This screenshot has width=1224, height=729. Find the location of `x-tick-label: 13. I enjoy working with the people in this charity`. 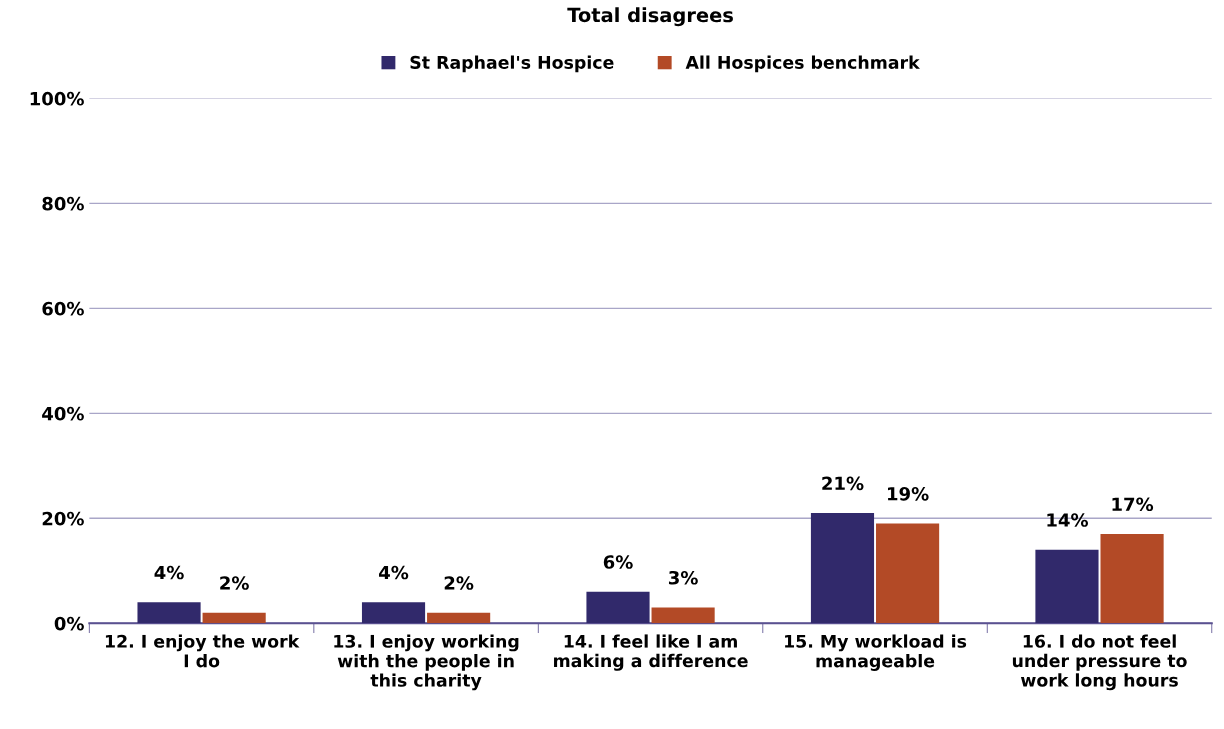

x-tick-label: 13. I enjoy working with the people in this charity is located at coordinates (426, 662).